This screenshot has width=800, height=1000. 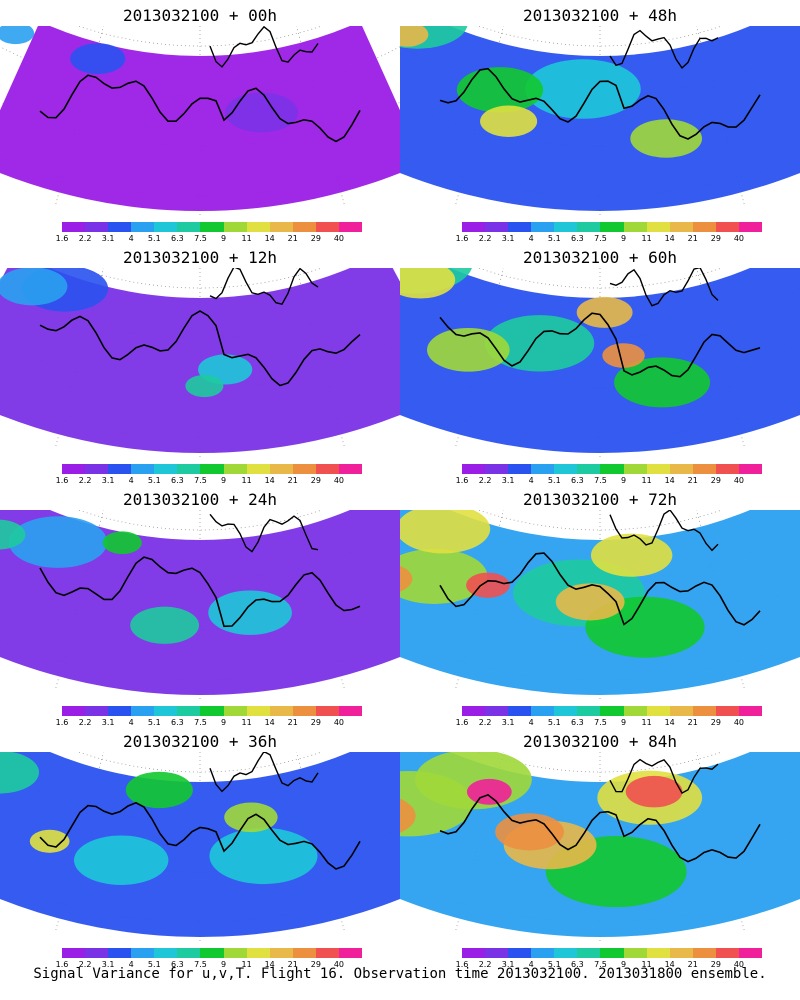 What do you see at coordinates (200, 15) in the screenshot?
I see `panel-title: 2013032100 + 00h` at bounding box center [200, 15].